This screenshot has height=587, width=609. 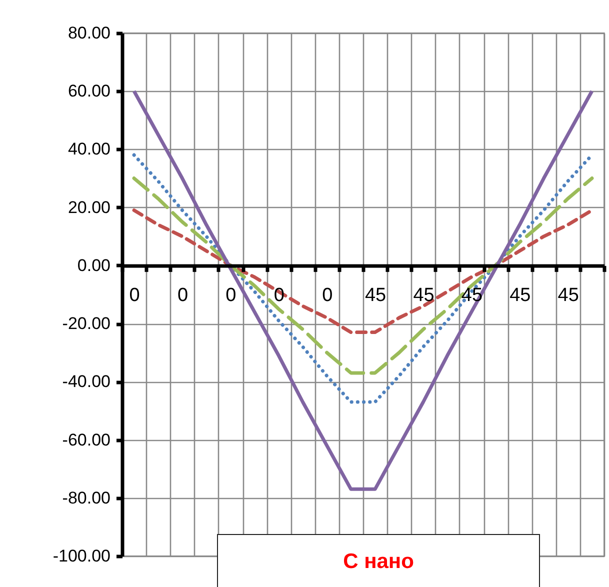 What do you see at coordinates (86, 440) in the screenshot?
I see `y-tick-label: -60.00` at bounding box center [86, 440].